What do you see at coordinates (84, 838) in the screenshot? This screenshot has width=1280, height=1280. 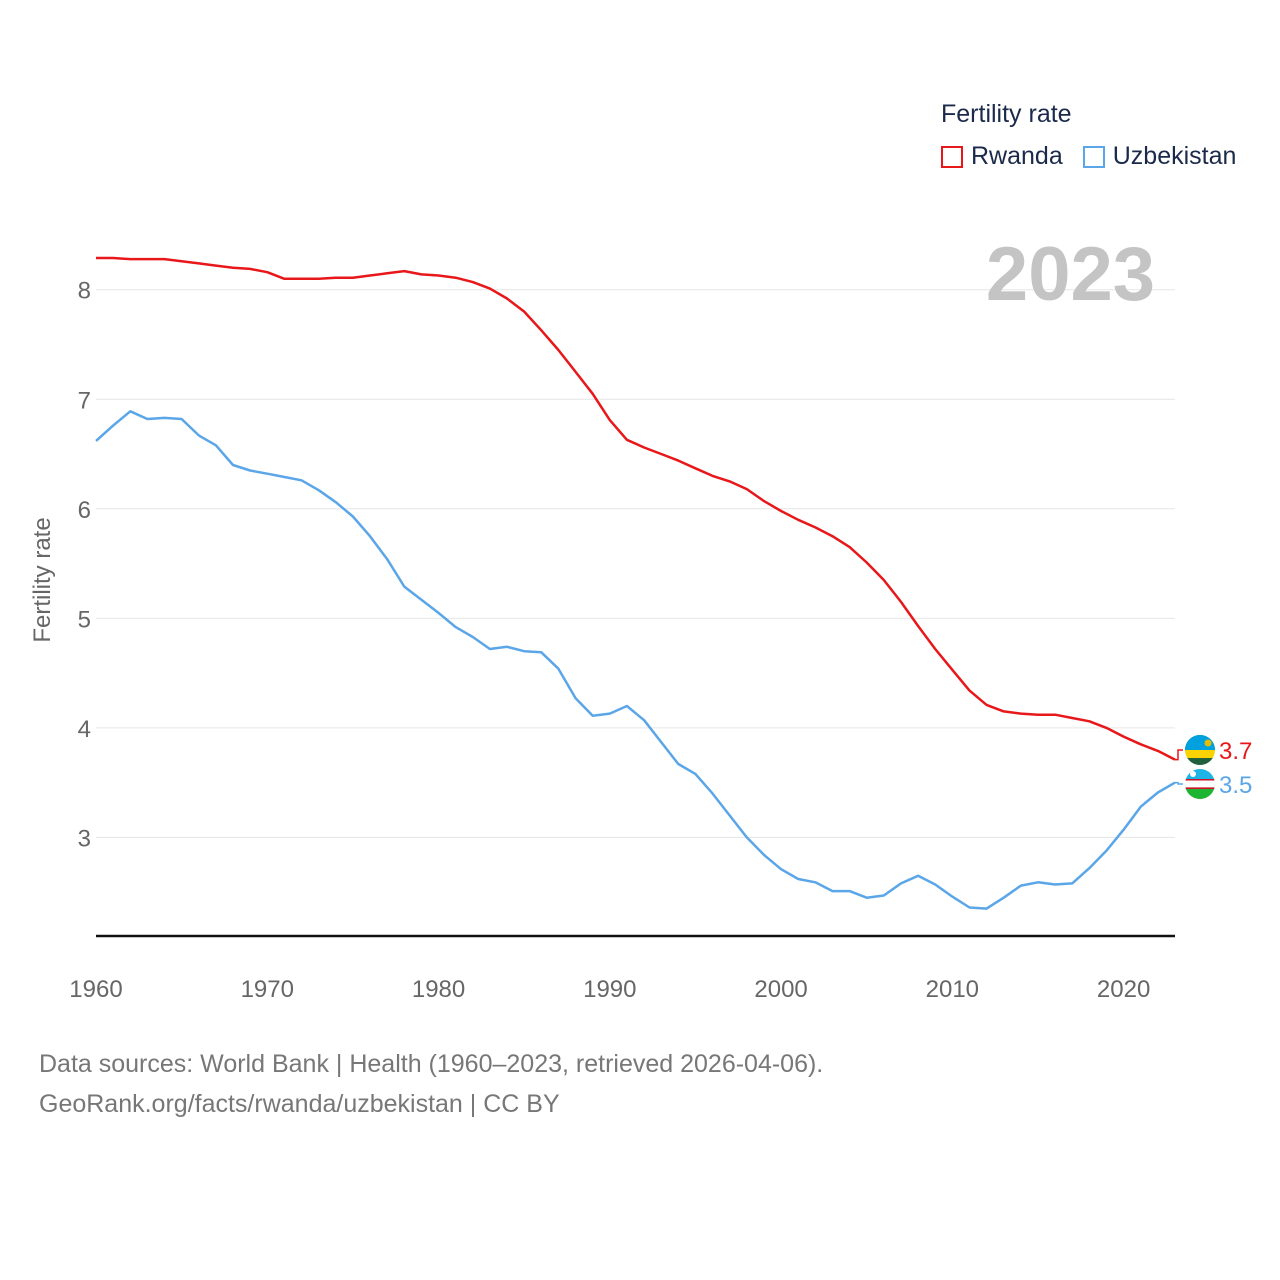 I see `y-tick-label: 3` at bounding box center [84, 838].